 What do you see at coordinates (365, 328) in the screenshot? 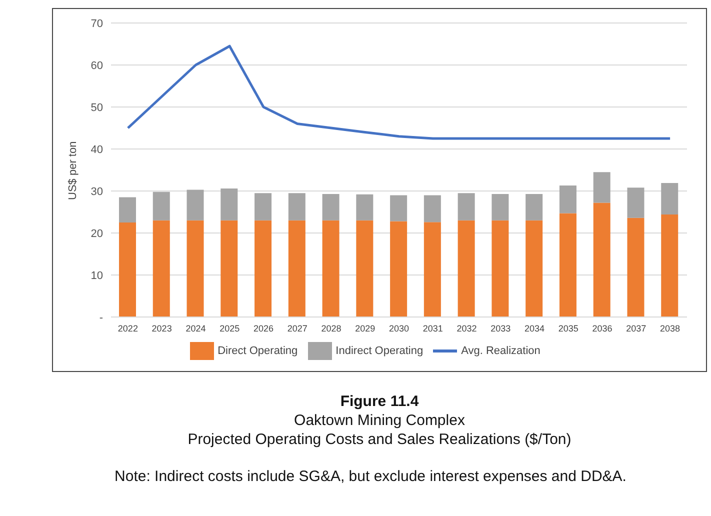
I see `x-tick-label: 2029` at bounding box center [365, 328].